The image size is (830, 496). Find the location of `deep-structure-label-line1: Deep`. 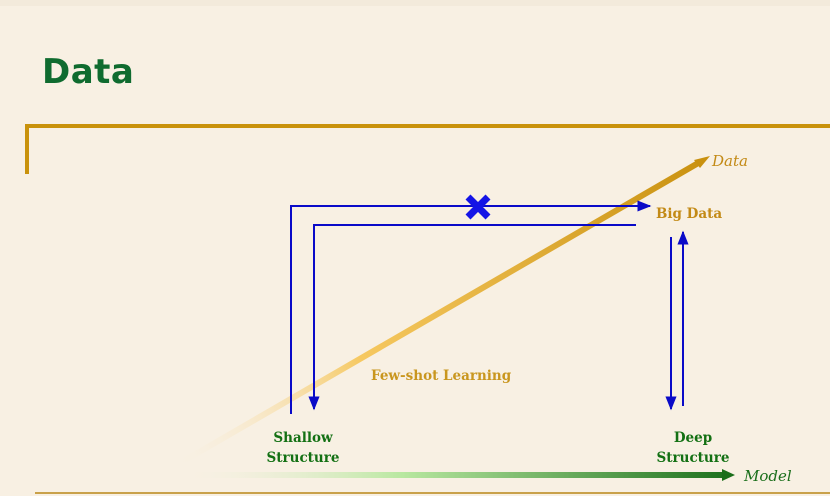

deep-structure-label-line1: Deep is located at coordinates (693, 438).